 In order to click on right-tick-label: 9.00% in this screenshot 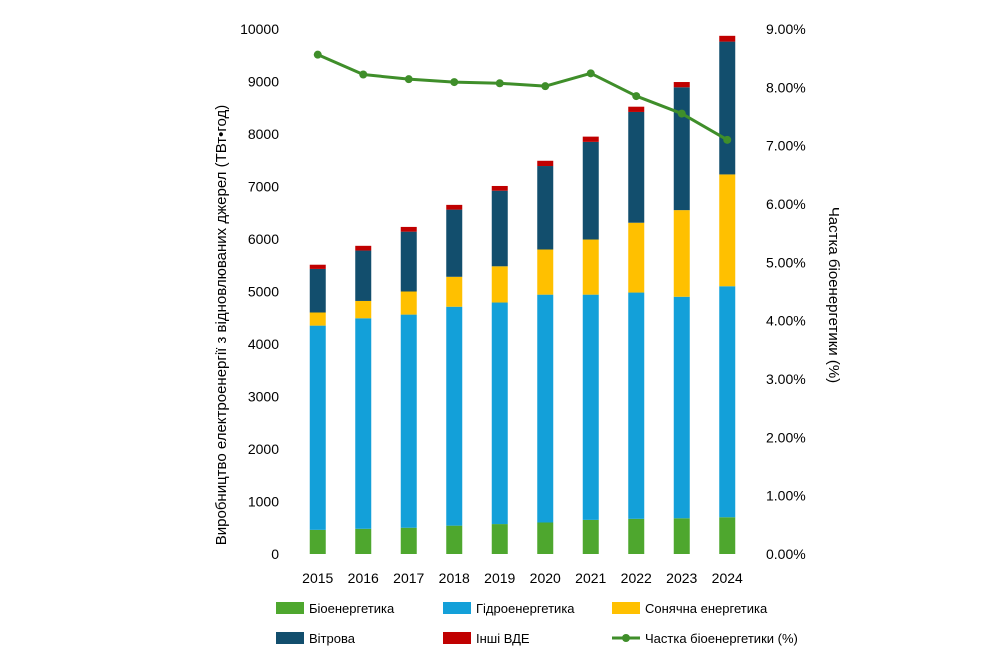, I will do `click(786, 29)`.